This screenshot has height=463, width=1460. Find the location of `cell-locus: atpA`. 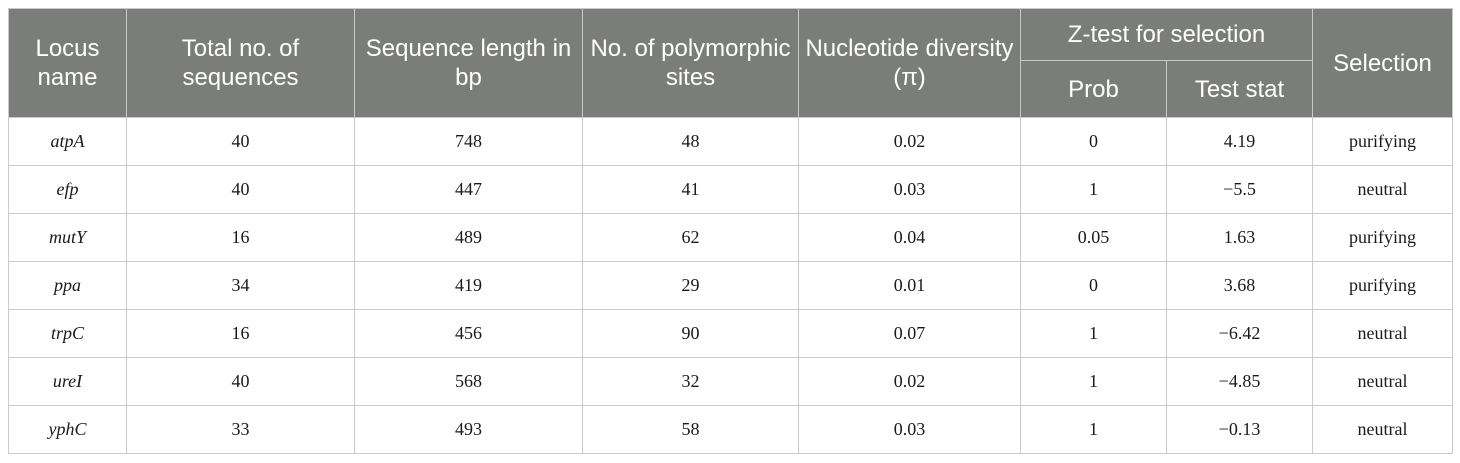

cell-locus: atpA is located at coordinates (67, 141).